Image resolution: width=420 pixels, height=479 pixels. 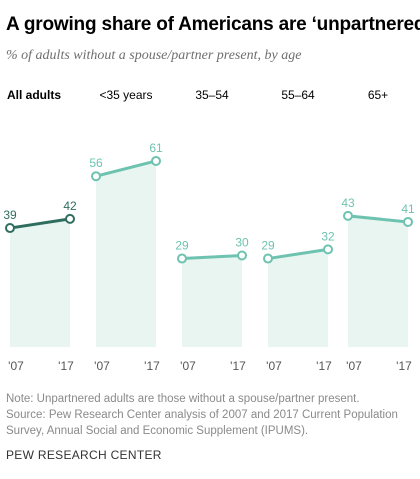 What do you see at coordinates (242, 243) in the screenshot?
I see `data-label: 30` at bounding box center [242, 243].